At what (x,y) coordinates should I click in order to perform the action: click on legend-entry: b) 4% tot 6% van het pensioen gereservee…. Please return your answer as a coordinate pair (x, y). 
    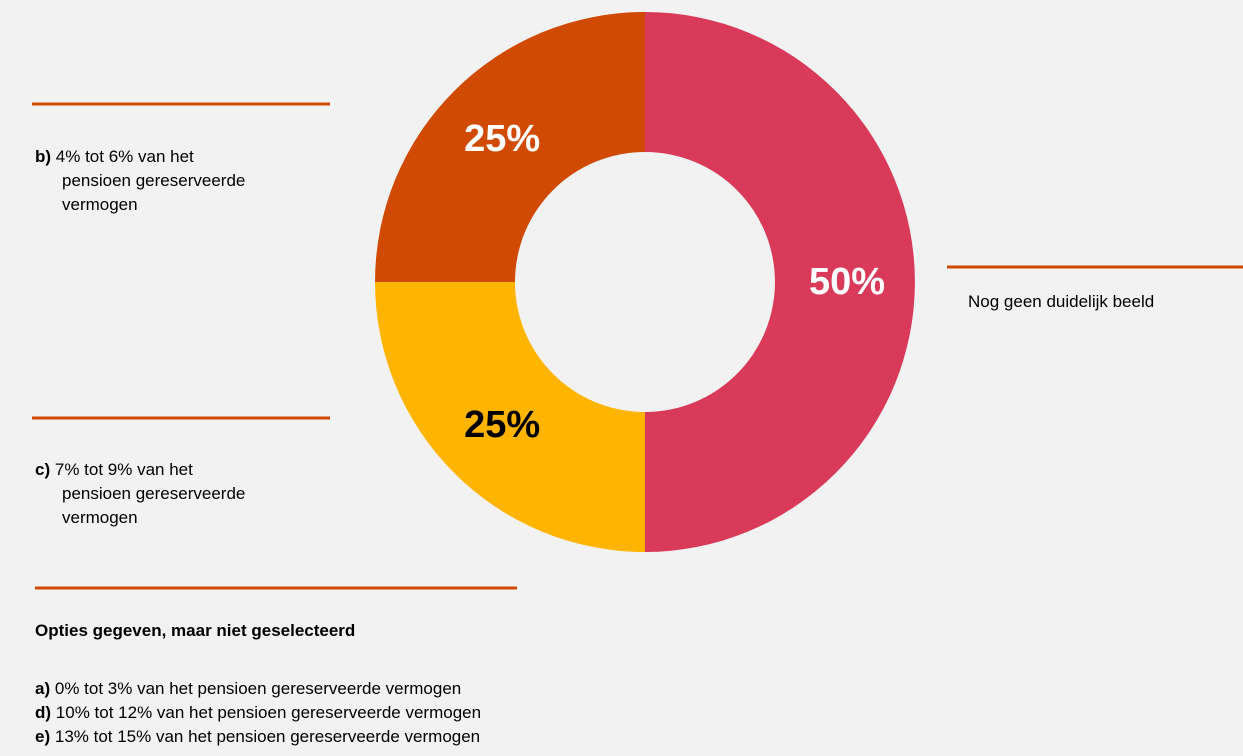
    Looking at the image, I should click on (147, 181).